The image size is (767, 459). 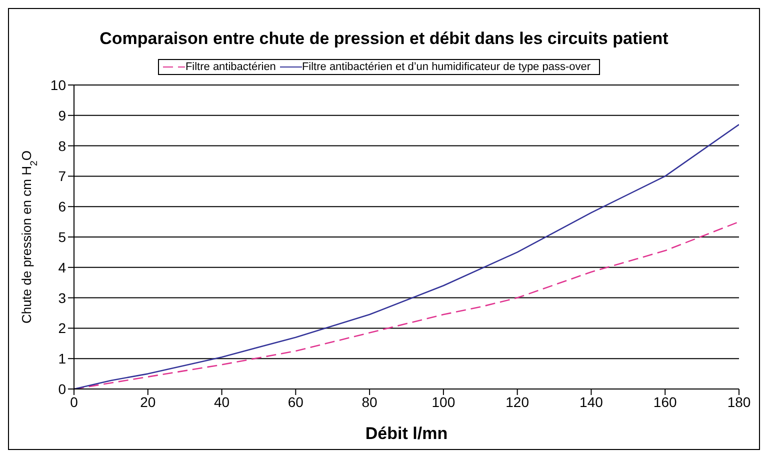 What do you see at coordinates (62, 206) in the screenshot?
I see `y-tick-label: 6` at bounding box center [62, 206].